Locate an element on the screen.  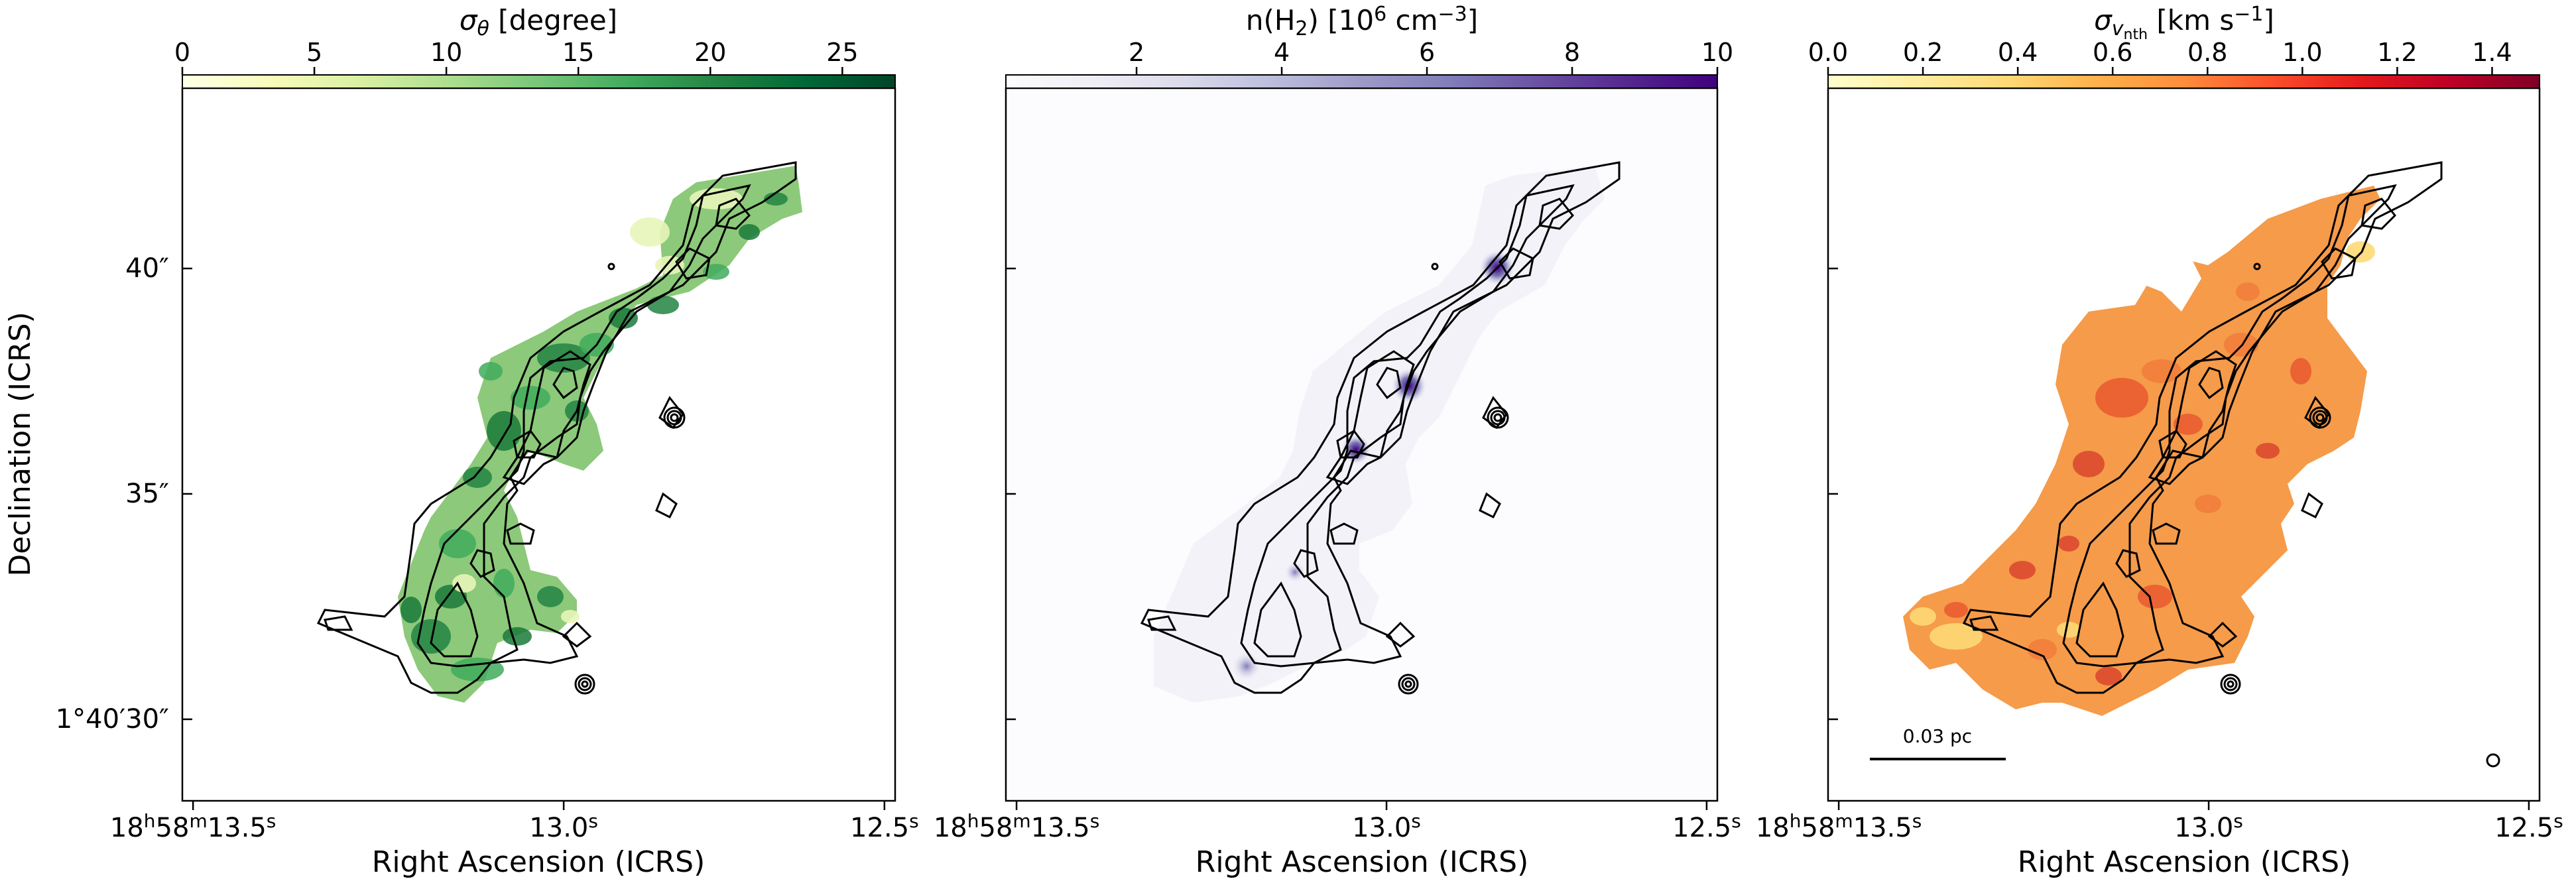
panel-right is located at coordinates (2141, 451).